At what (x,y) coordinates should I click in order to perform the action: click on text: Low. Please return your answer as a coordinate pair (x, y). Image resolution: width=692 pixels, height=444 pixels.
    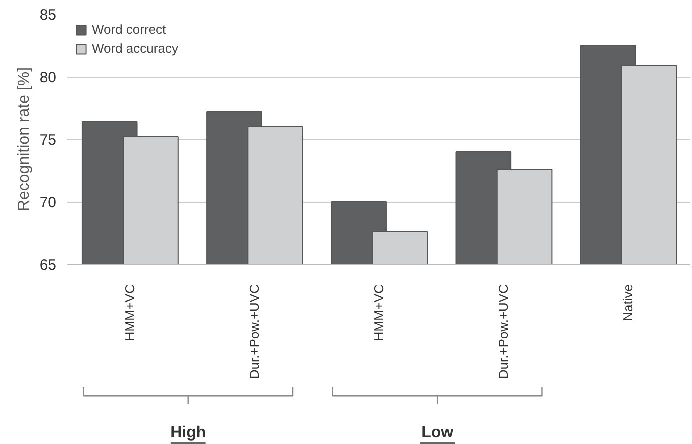
    Looking at the image, I should click on (438, 433).